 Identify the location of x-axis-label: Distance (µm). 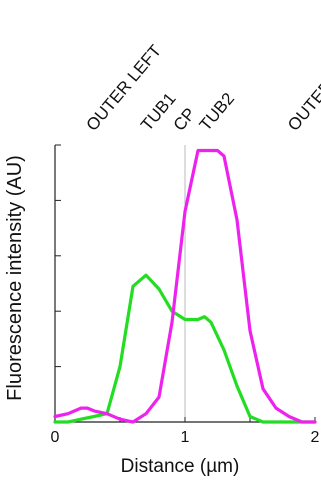
(180, 466).